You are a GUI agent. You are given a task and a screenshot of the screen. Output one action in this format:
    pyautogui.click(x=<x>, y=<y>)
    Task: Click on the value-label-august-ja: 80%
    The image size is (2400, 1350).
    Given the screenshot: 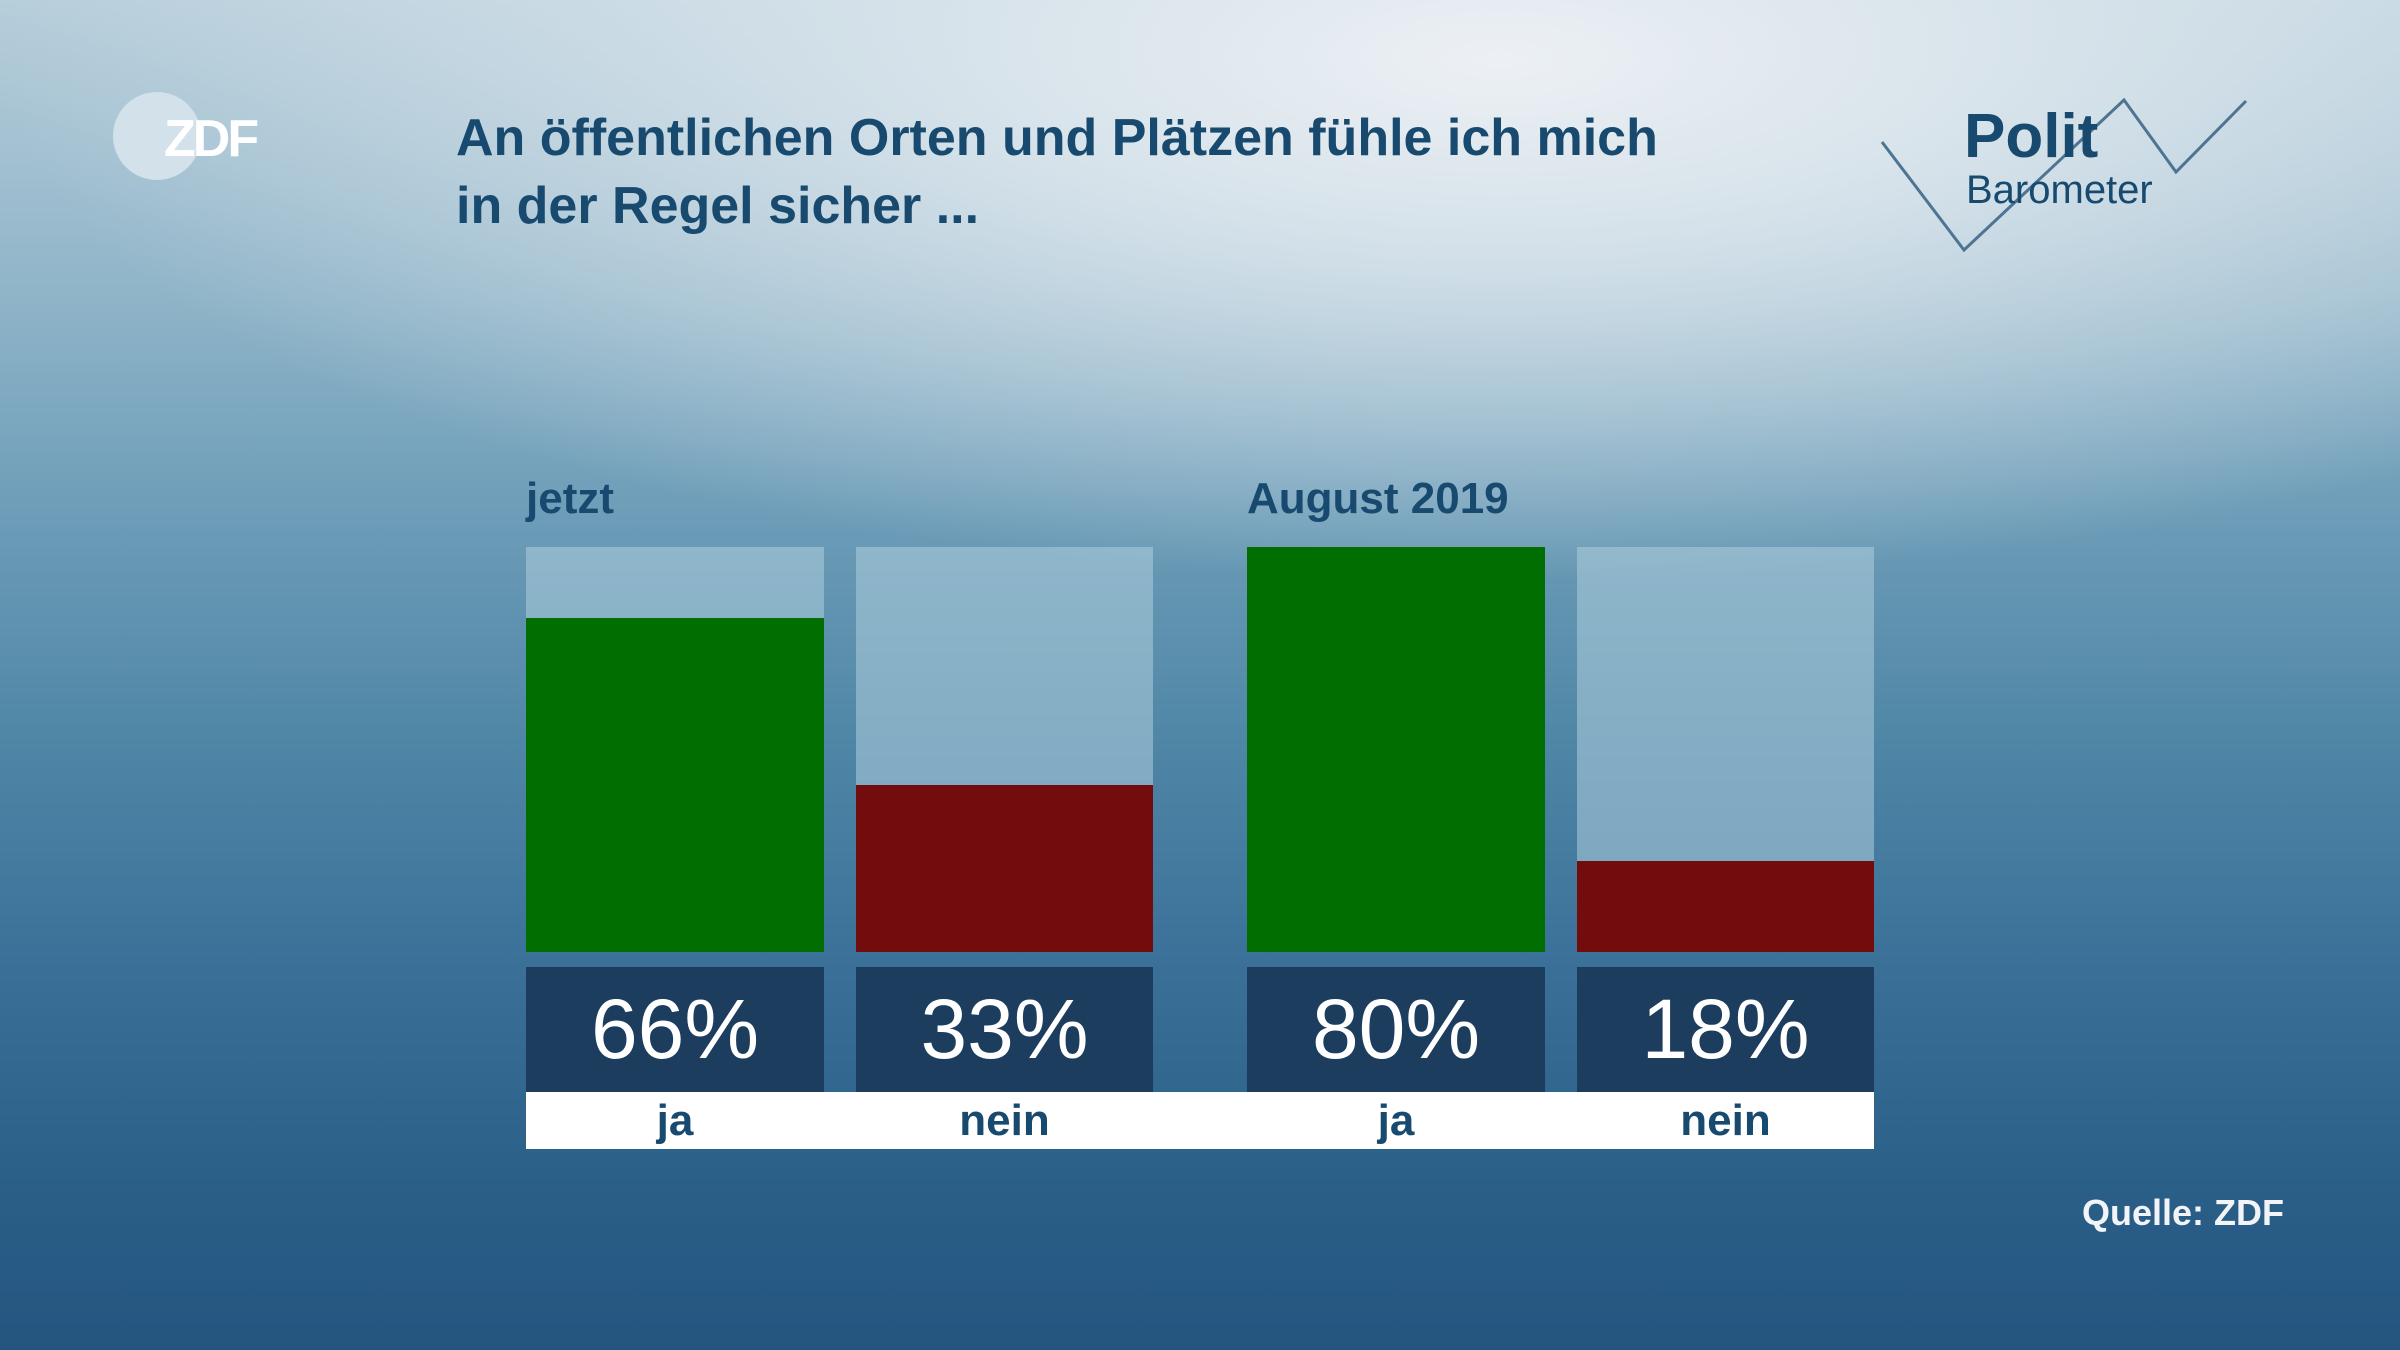 What is the action you would take?
    pyautogui.click(x=1396, y=1029)
    